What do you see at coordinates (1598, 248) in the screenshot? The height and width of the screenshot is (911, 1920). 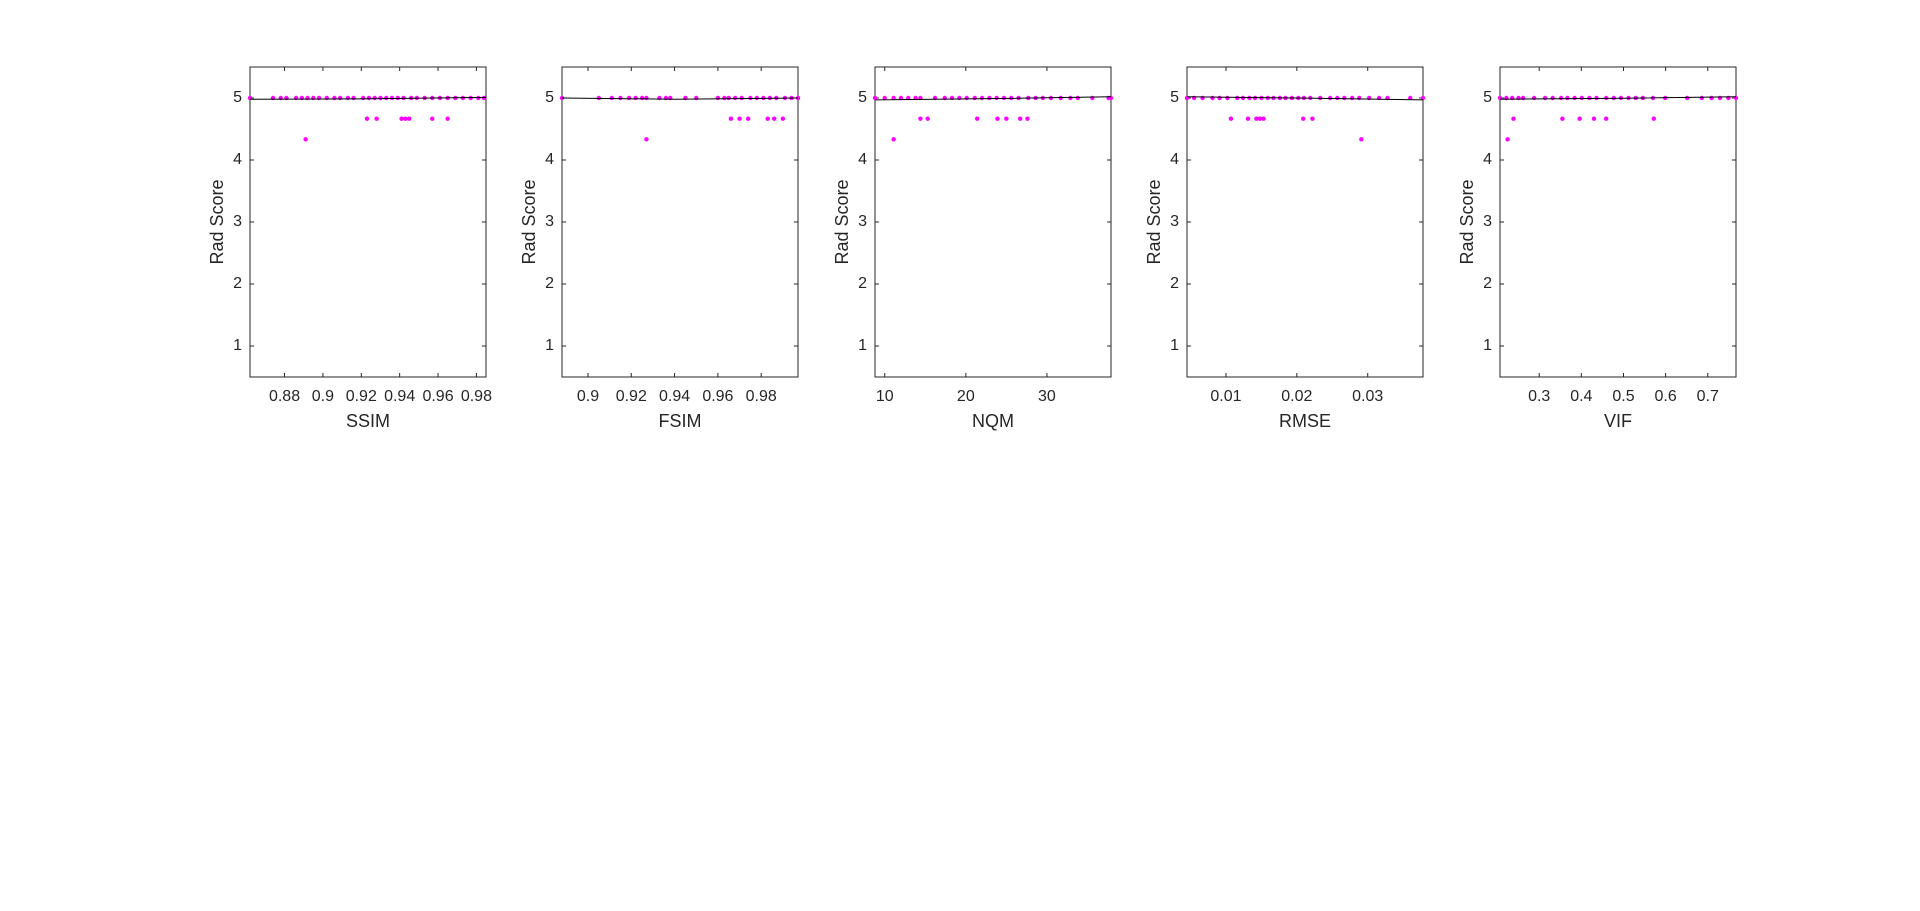 I see `subplot: 1 2 3 4 5 0.3 0.4 0.5 0.6 0.7 VIF Rad Score` at bounding box center [1598, 248].